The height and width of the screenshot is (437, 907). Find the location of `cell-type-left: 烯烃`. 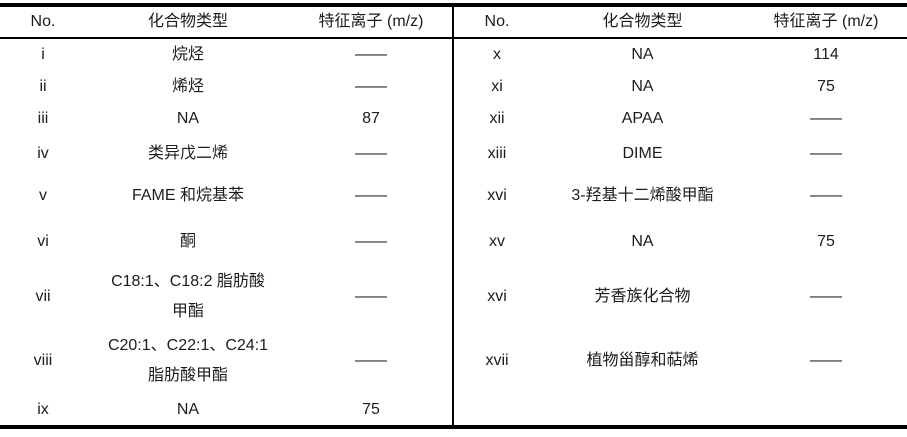

cell-type-left: 烯烃 is located at coordinates (187, 86).